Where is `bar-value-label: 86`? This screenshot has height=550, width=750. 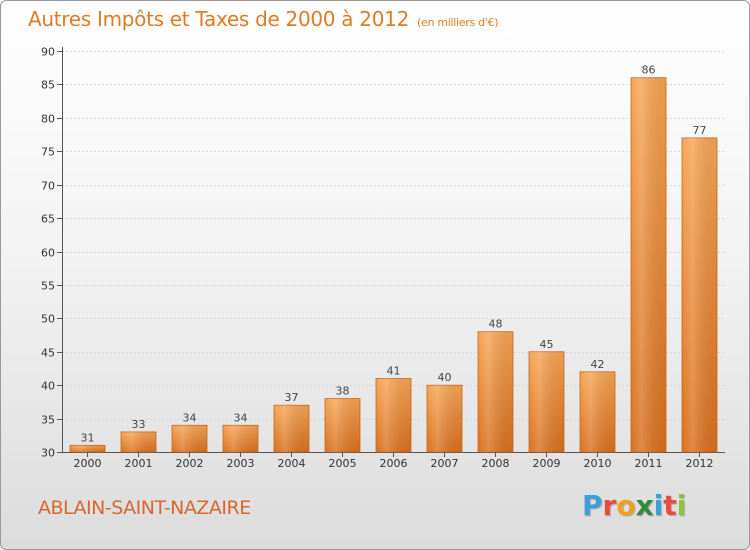
bar-value-label: 86 is located at coordinates (649, 70).